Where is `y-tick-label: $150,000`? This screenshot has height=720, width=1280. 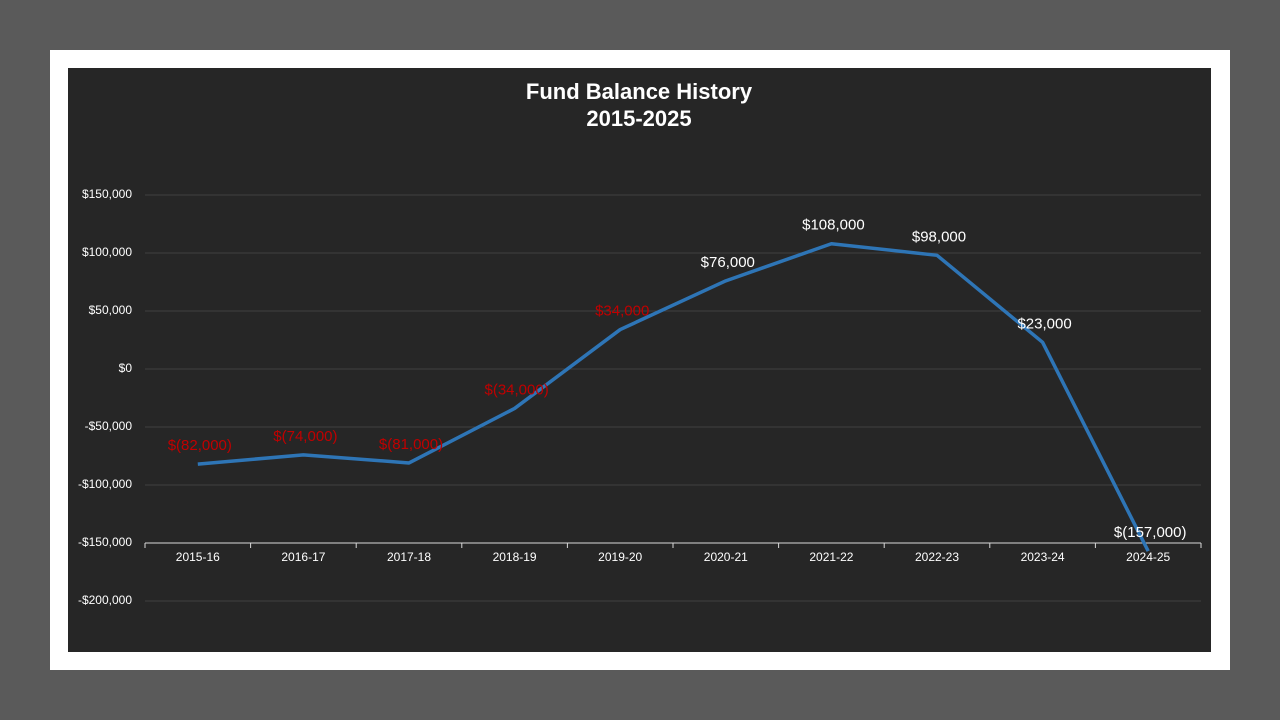 y-tick-label: $150,000 is located at coordinates (107, 194).